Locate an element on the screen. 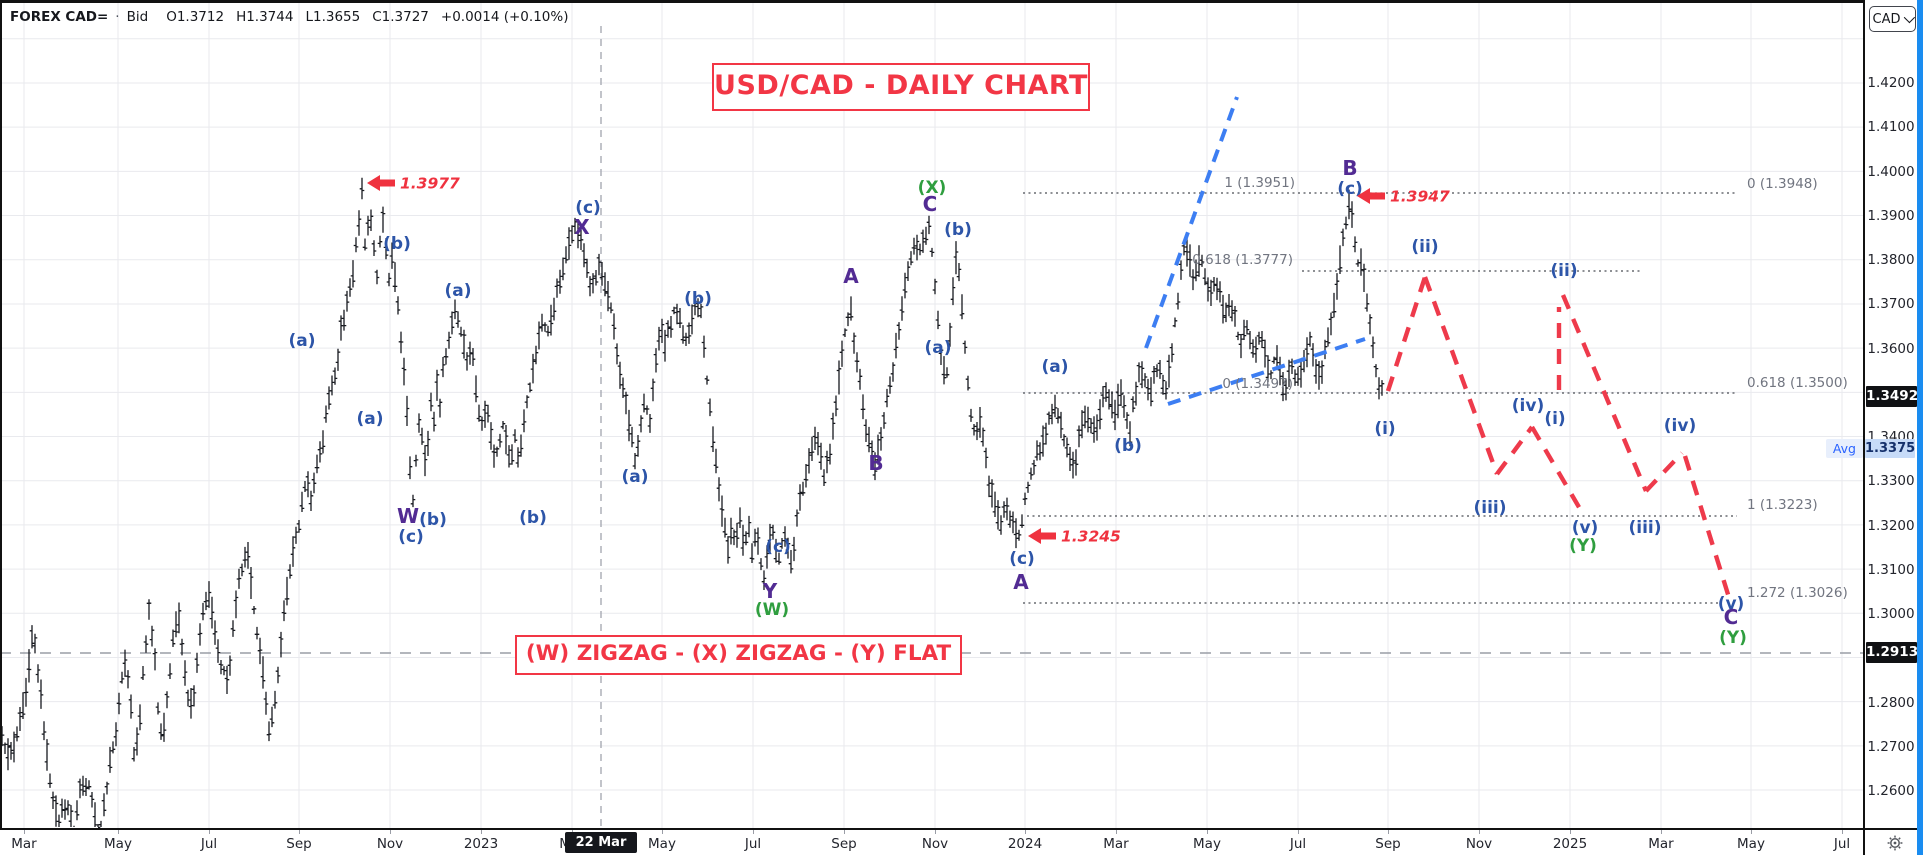 The width and height of the screenshot is (1923, 855). title-annotation-box: USD/CAD - DAILY CHART is located at coordinates (901, 87).